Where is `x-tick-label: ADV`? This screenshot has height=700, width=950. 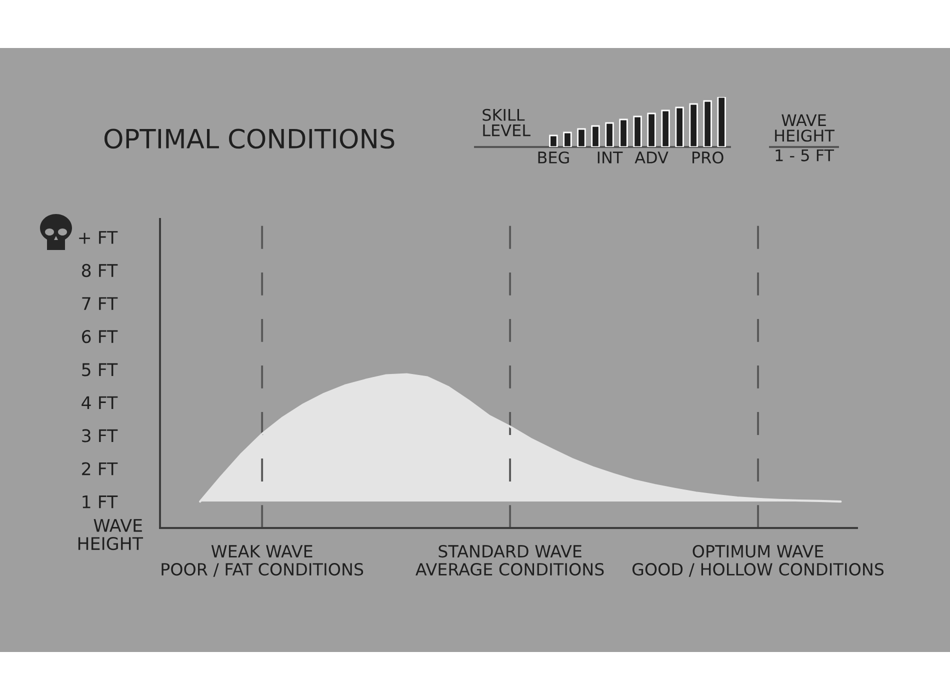
x-tick-label: ADV is located at coordinates (651, 158).